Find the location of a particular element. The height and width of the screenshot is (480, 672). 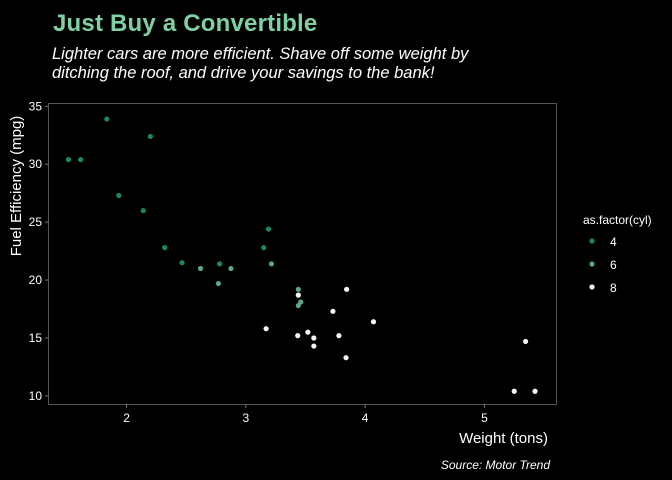

x-tick-label: 2 is located at coordinates (126, 418).